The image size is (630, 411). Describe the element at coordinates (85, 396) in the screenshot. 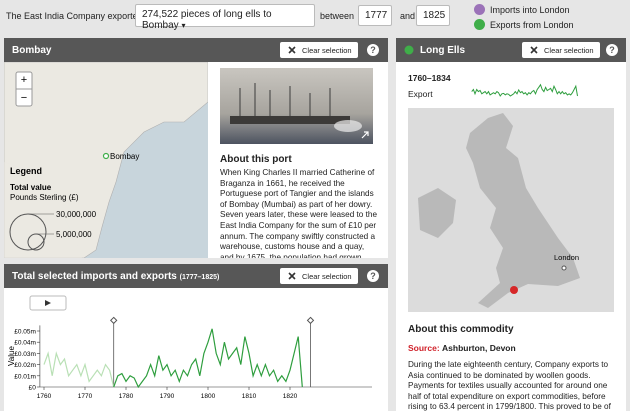

I see `x-tick-label: 1770` at that location.